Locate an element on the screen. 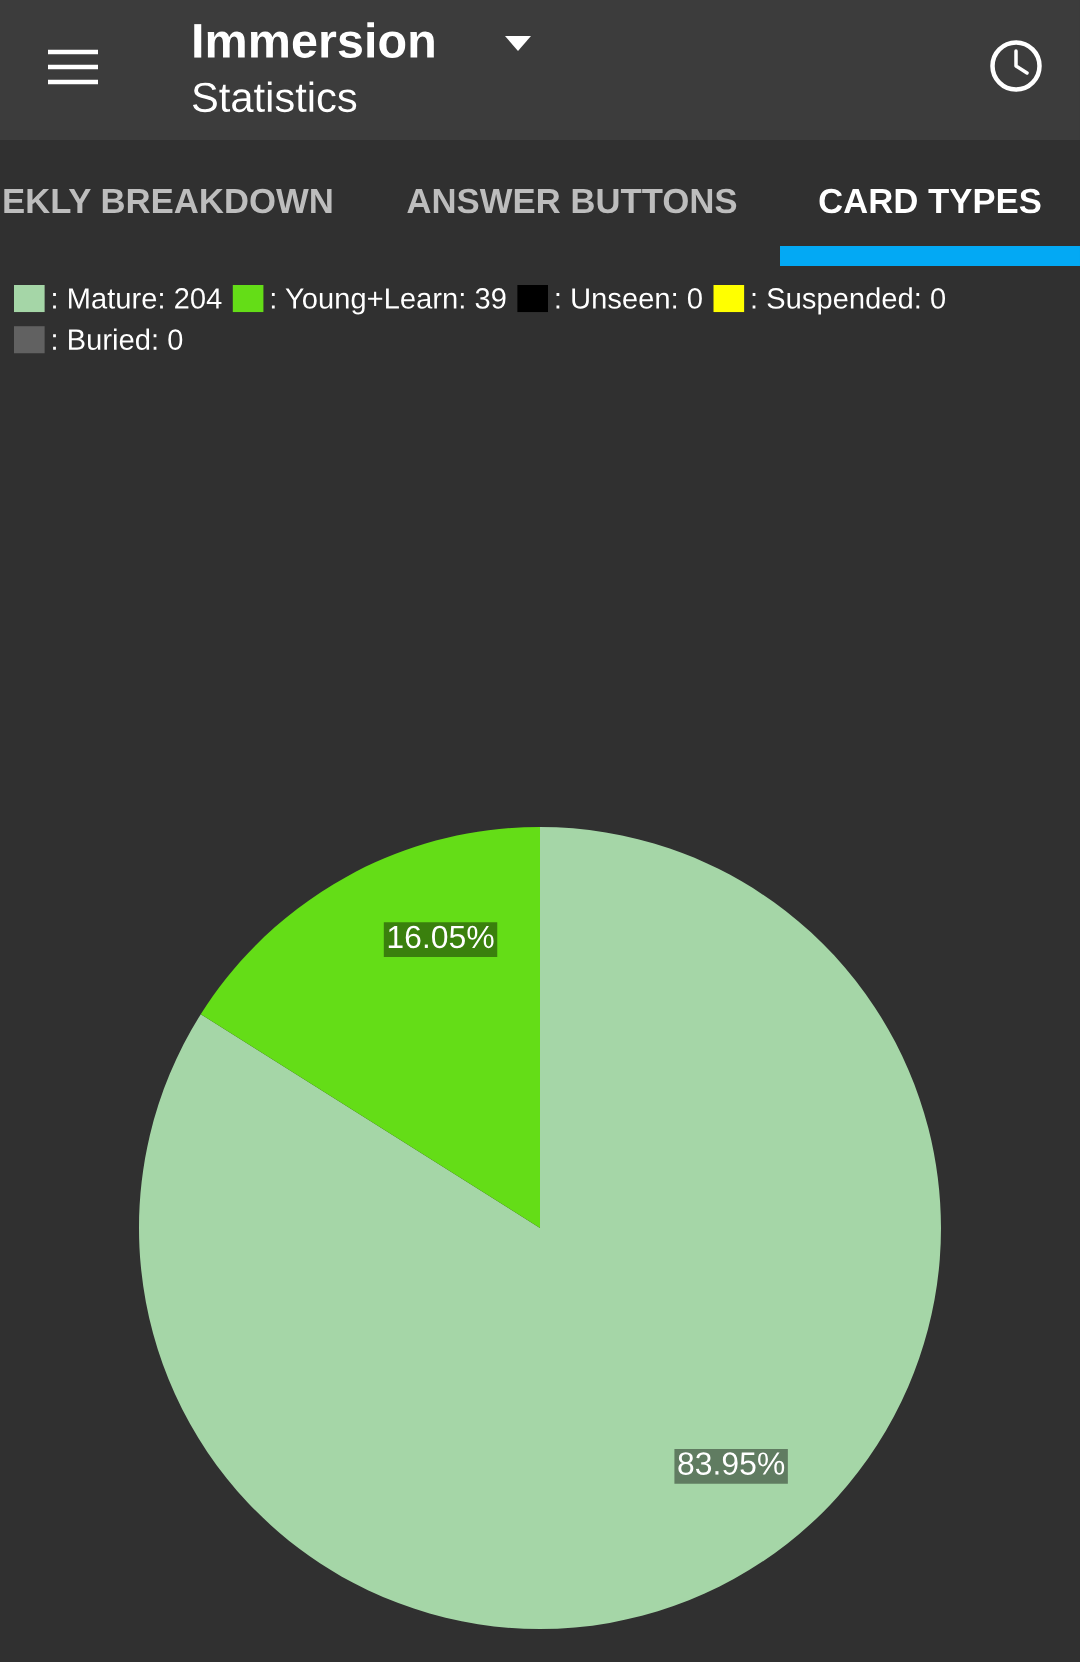 The image size is (1080, 1662). text: ANSWER BUTTONS is located at coordinates (572, 201).